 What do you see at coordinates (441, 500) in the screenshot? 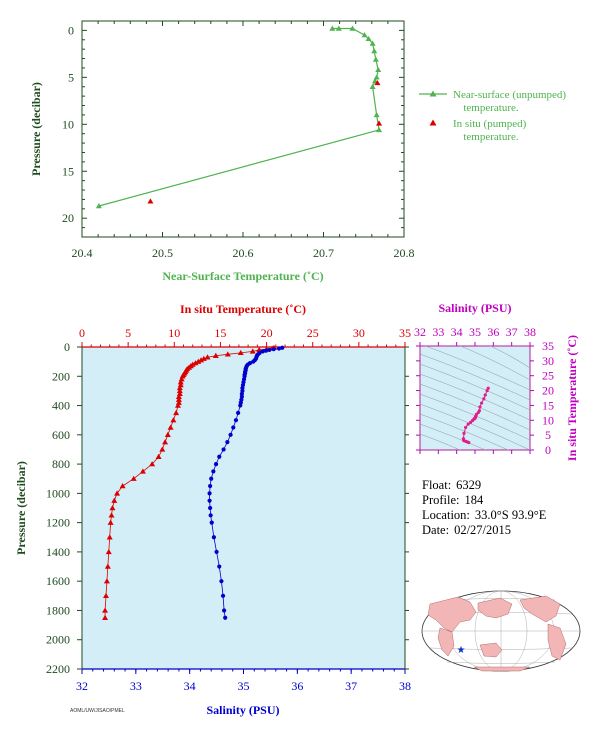
I see `profile-label: Profile:` at bounding box center [441, 500].